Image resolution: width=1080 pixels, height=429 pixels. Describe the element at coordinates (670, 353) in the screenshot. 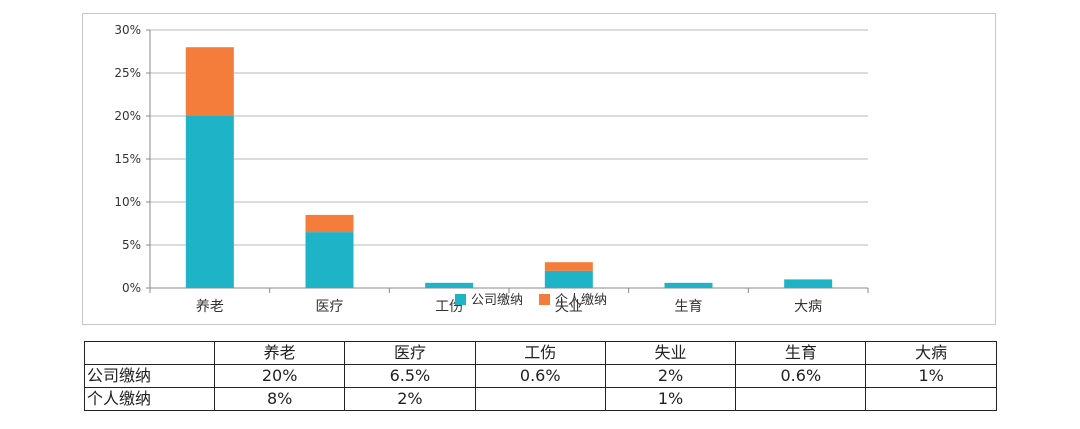

I see `table-header-cell: 失业` at that location.